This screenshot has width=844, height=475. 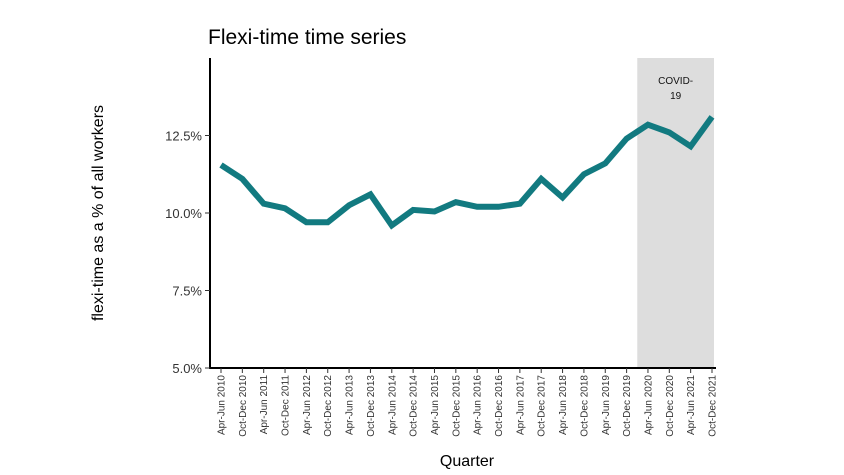 I want to click on x-tick-label: Apr-Jun 2014, so click(x=392, y=405).